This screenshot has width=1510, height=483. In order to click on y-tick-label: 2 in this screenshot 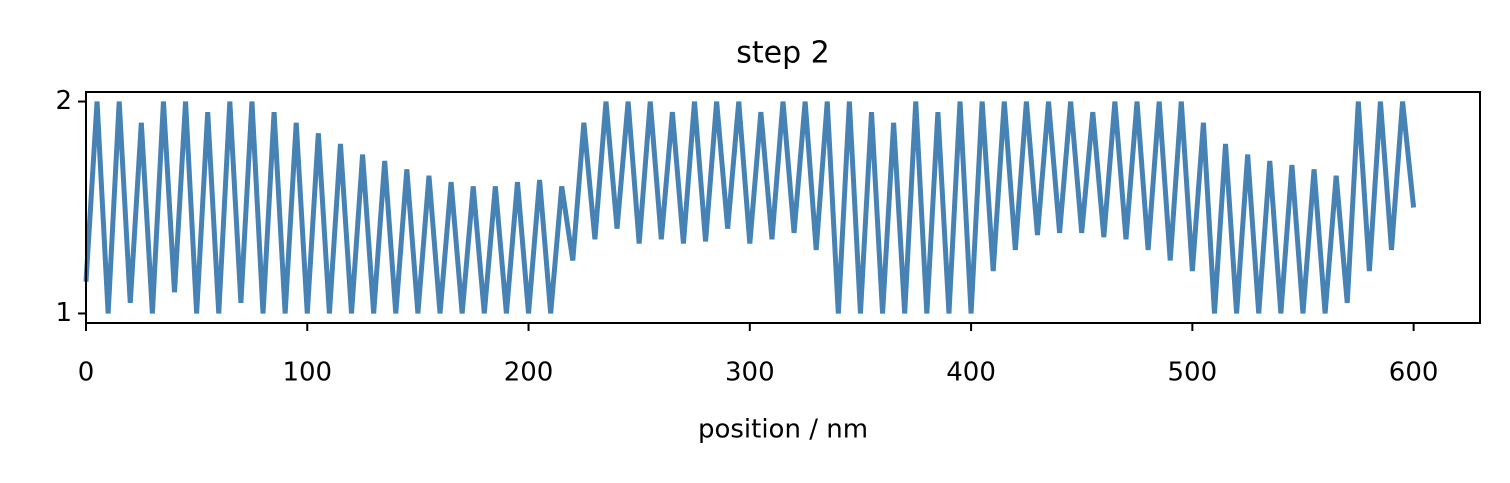, I will do `click(63, 101)`.